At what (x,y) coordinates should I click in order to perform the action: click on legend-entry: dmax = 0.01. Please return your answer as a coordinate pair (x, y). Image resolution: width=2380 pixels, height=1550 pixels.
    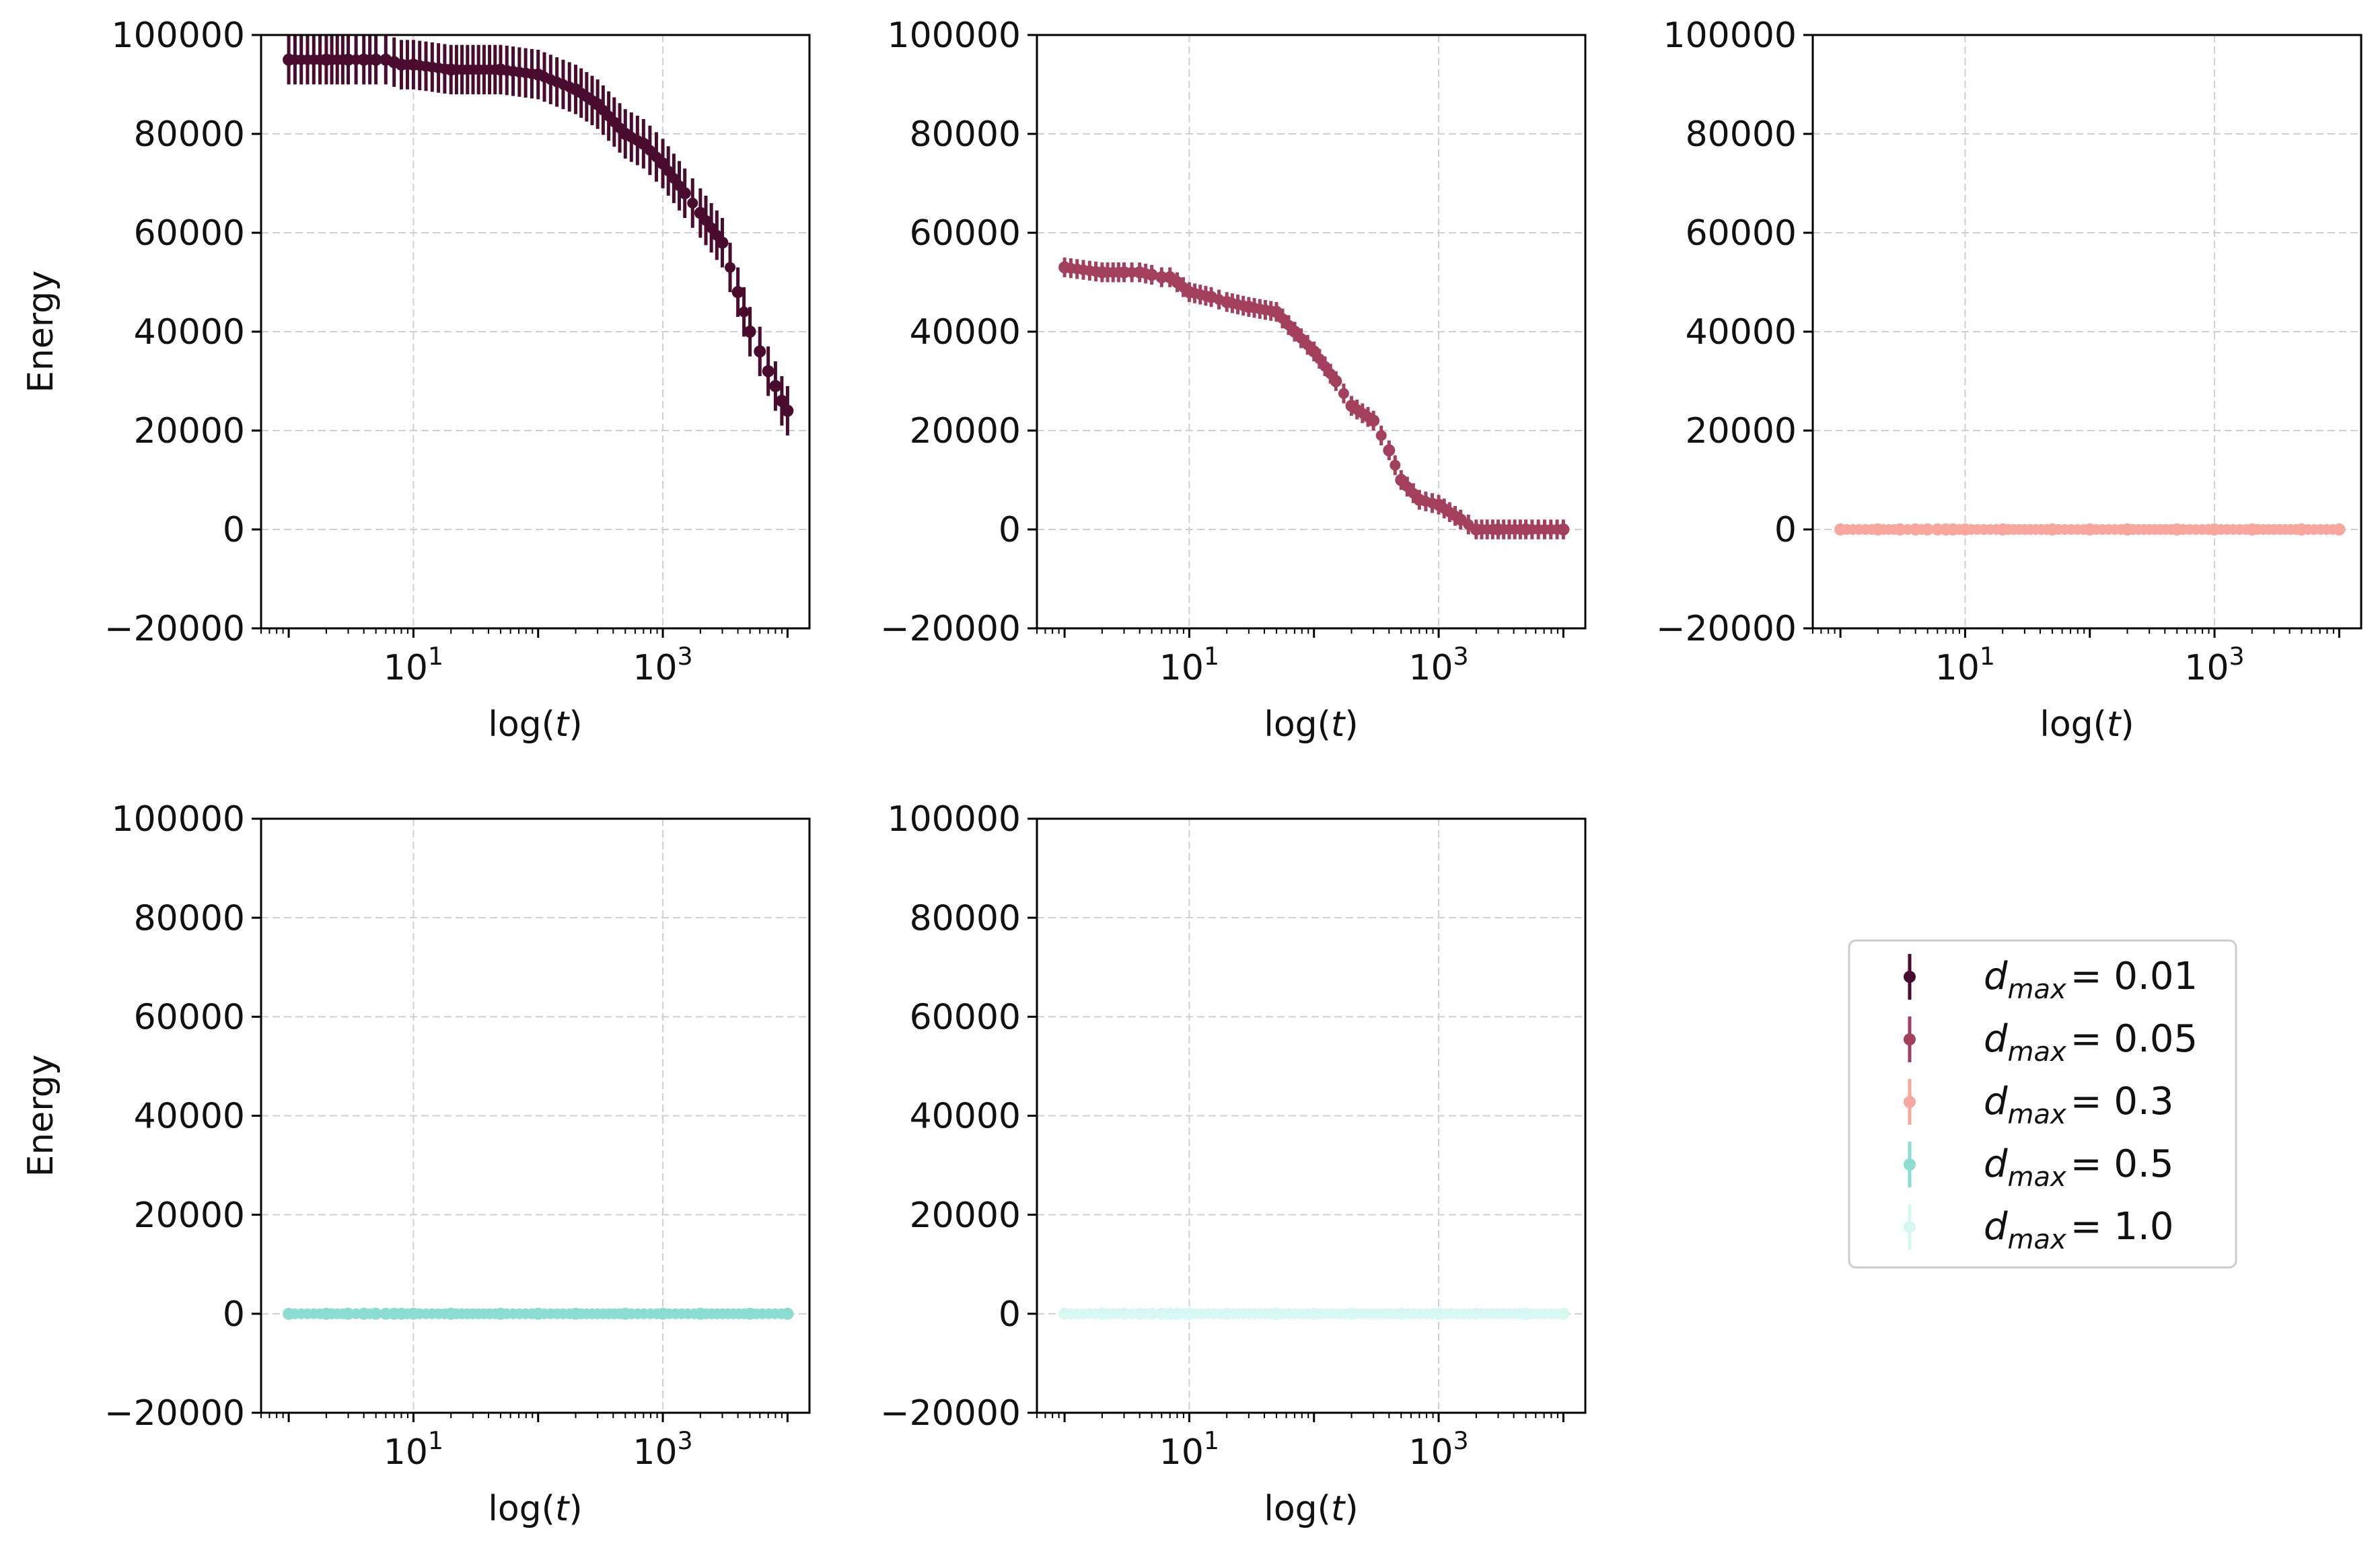
    Looking at the image, I should click on (2051, 979).